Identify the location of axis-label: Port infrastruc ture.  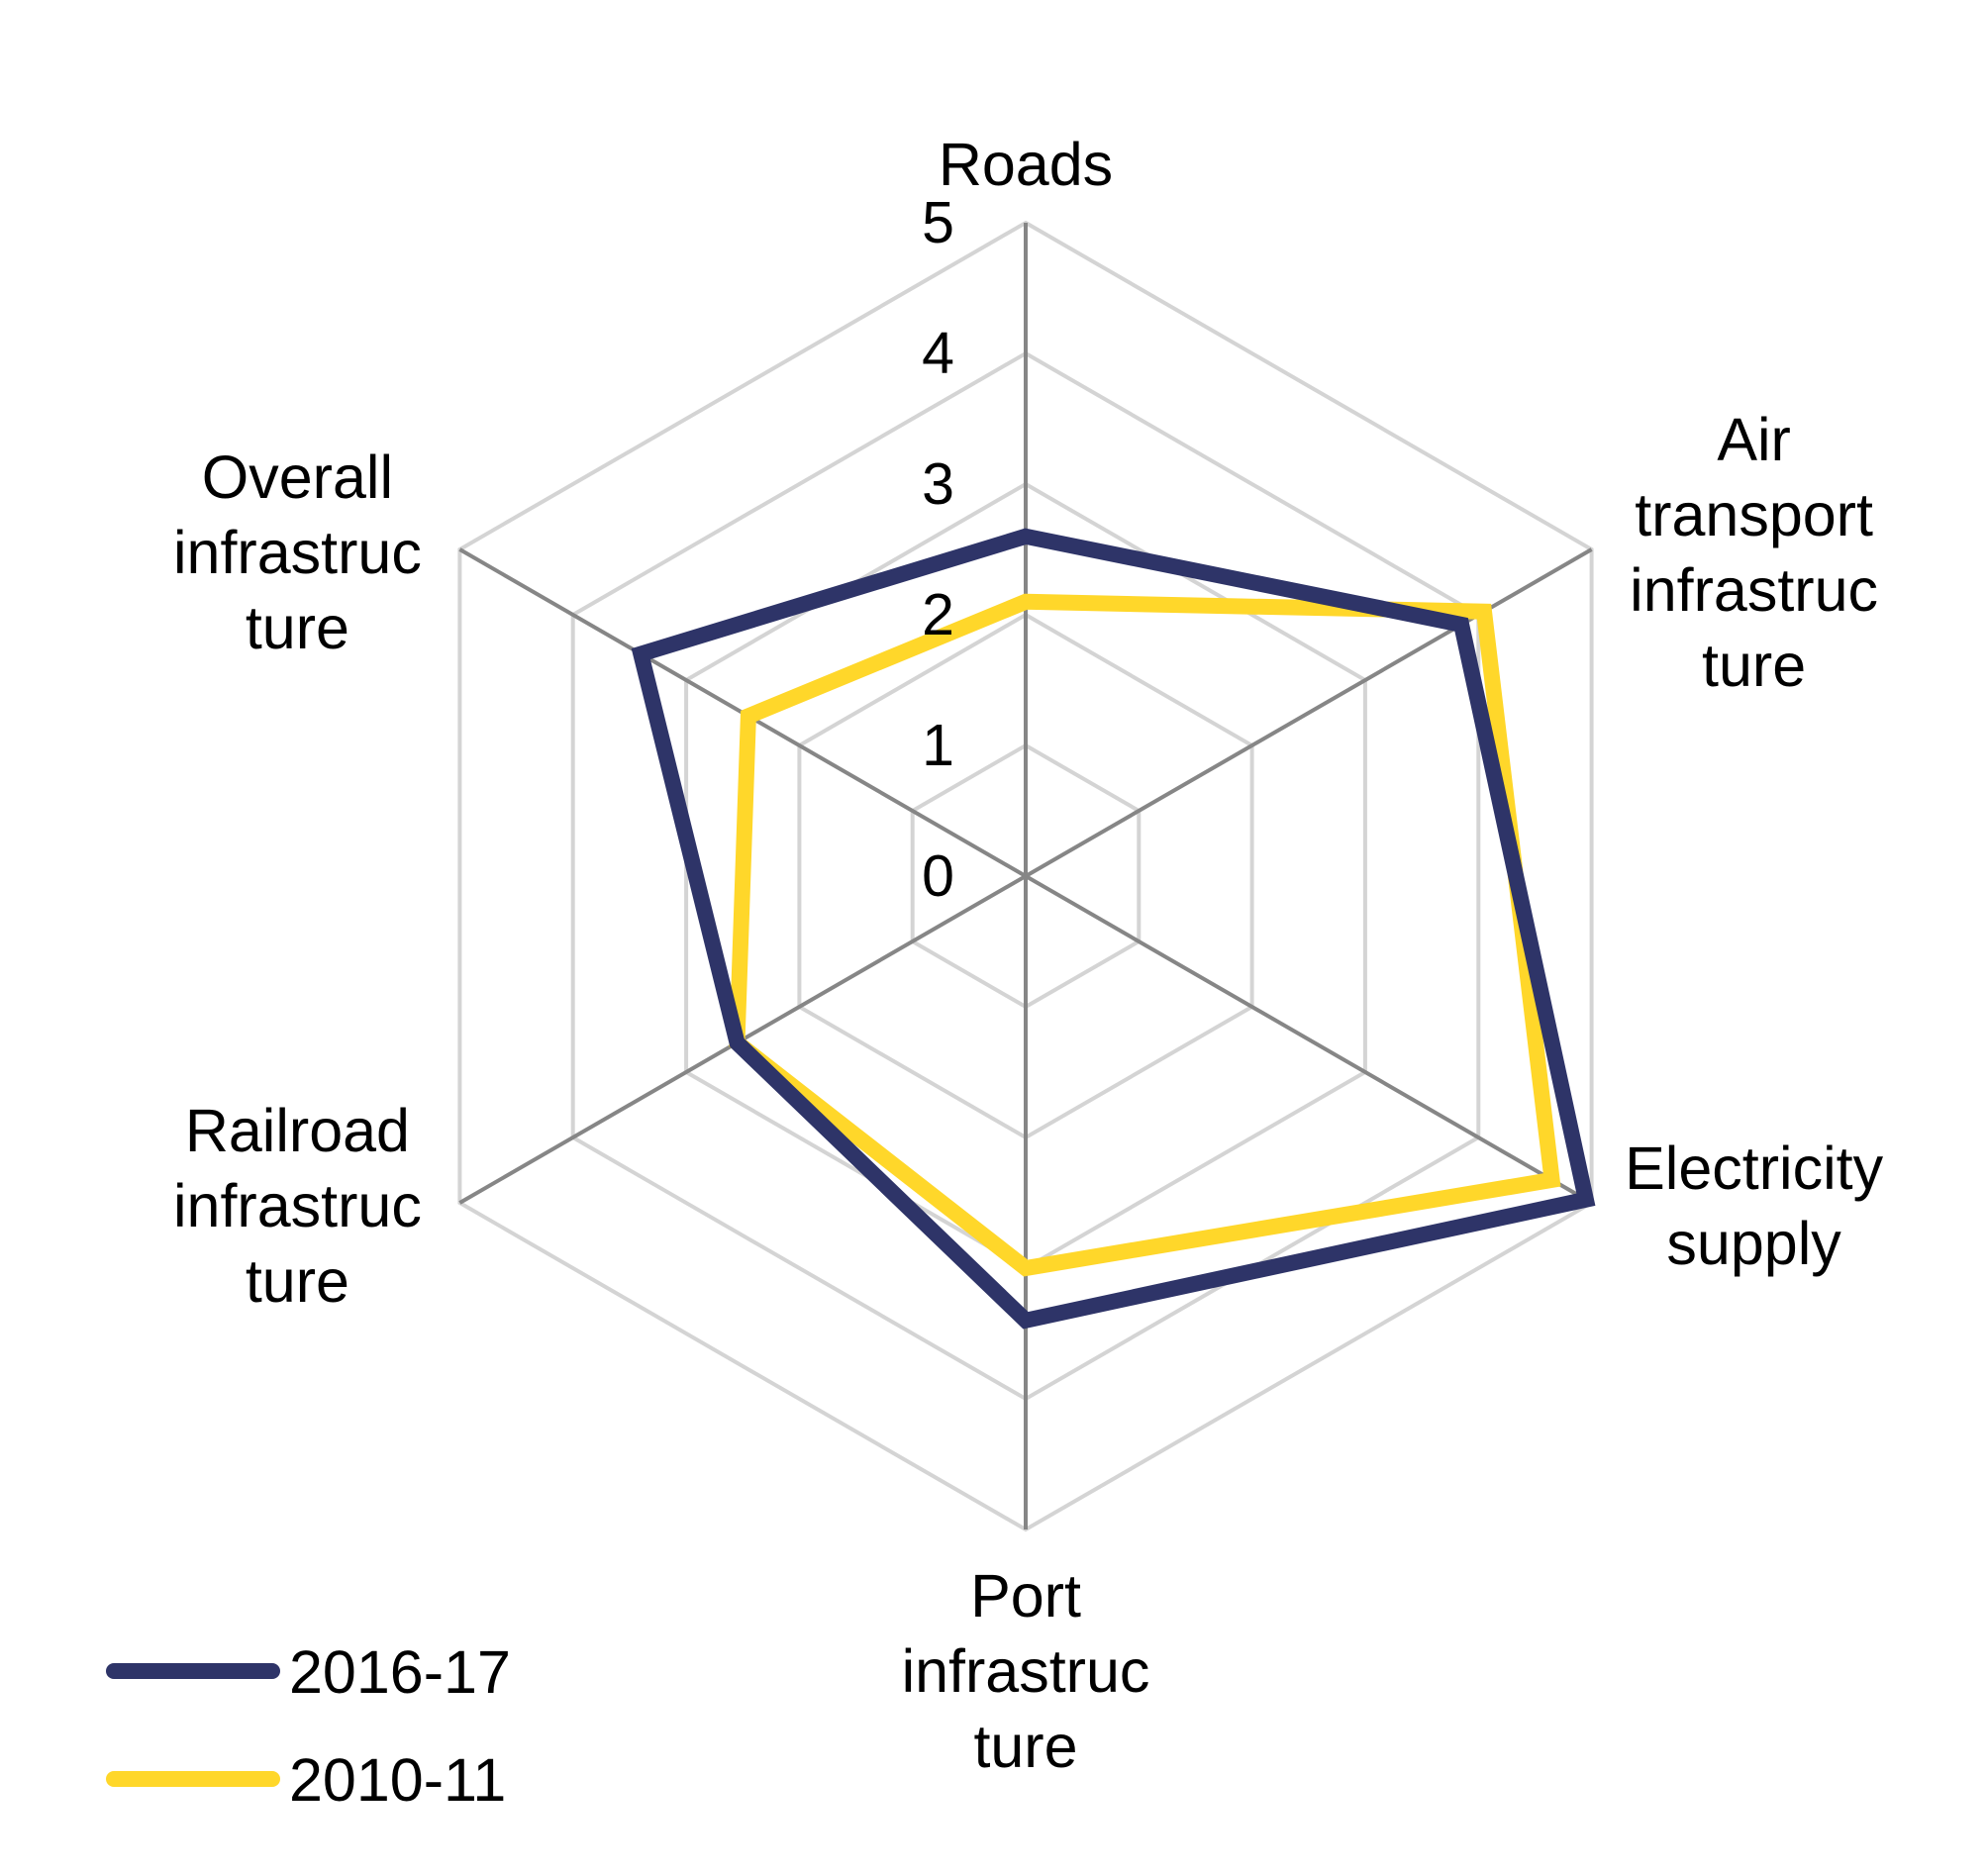
(1026, 1671).